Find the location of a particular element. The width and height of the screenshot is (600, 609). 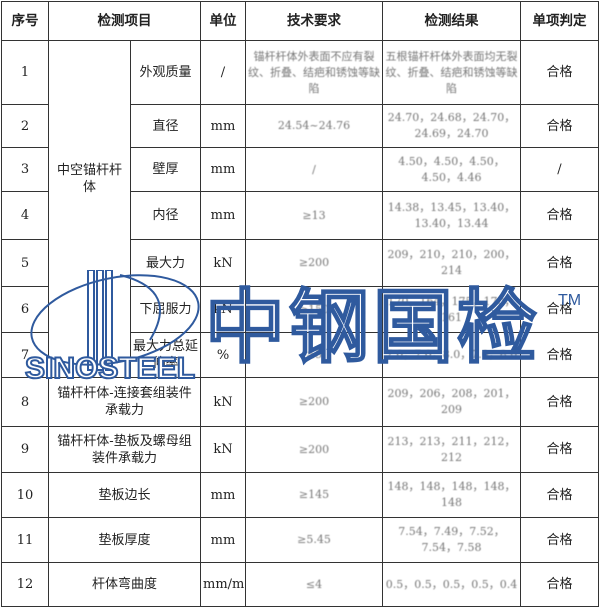

test-item: 垫板边长 is located at coordinates (124, 495).